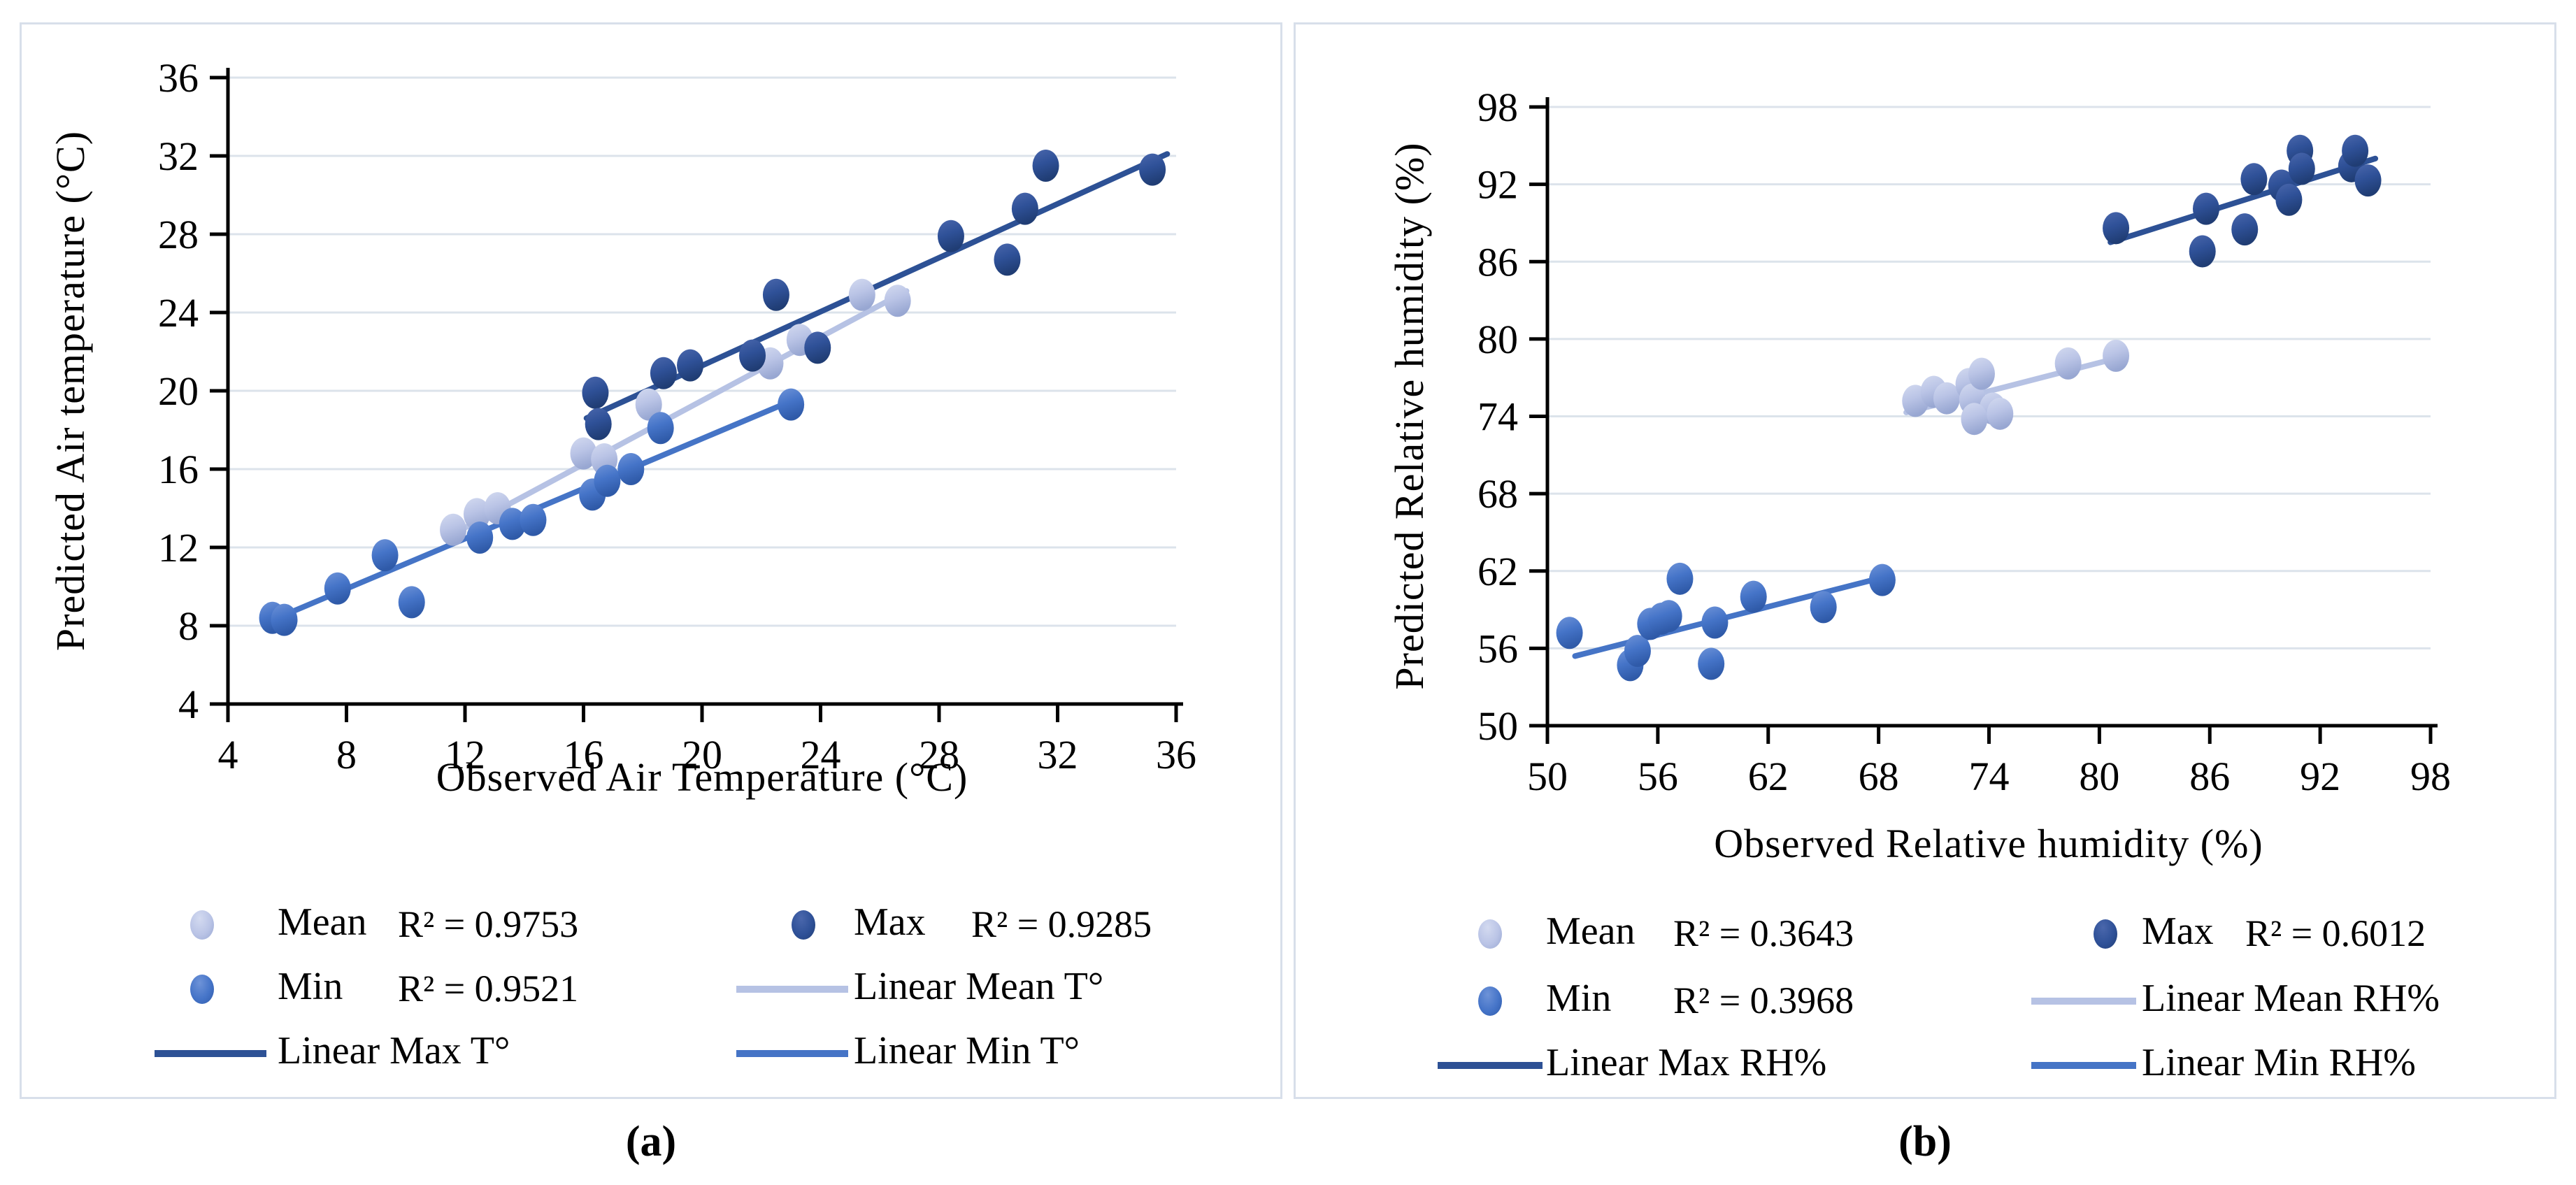 The height and width of the screenshot is (1185, 2576). What do you see at coordinates (1058, 754) in the screenshot?
I see `x-tick-label: 32` at bounding box center [1058, 754].